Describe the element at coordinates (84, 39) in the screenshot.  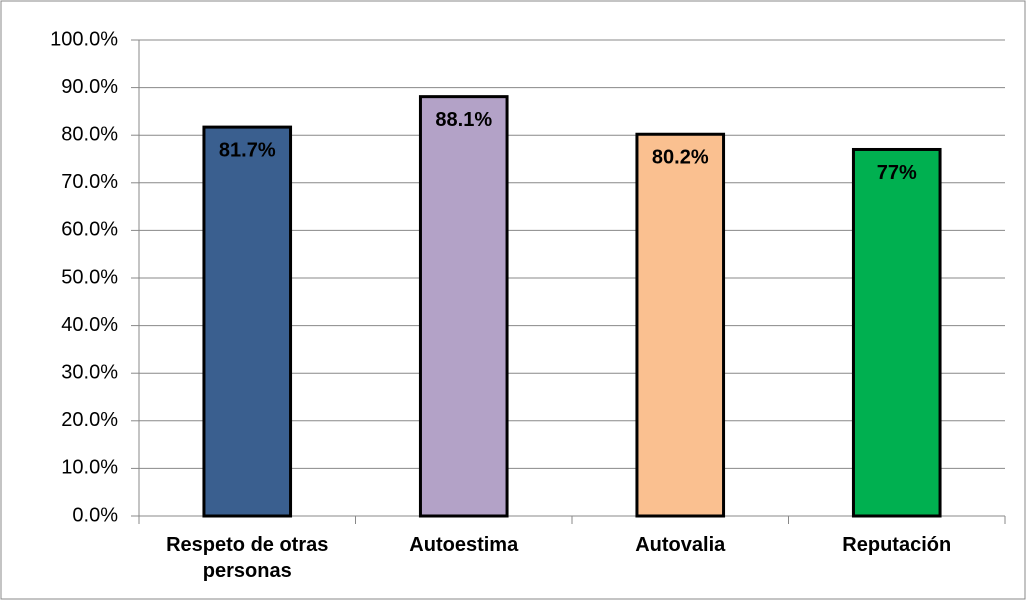
I see `y-tick-label: 100.0%` at that location.